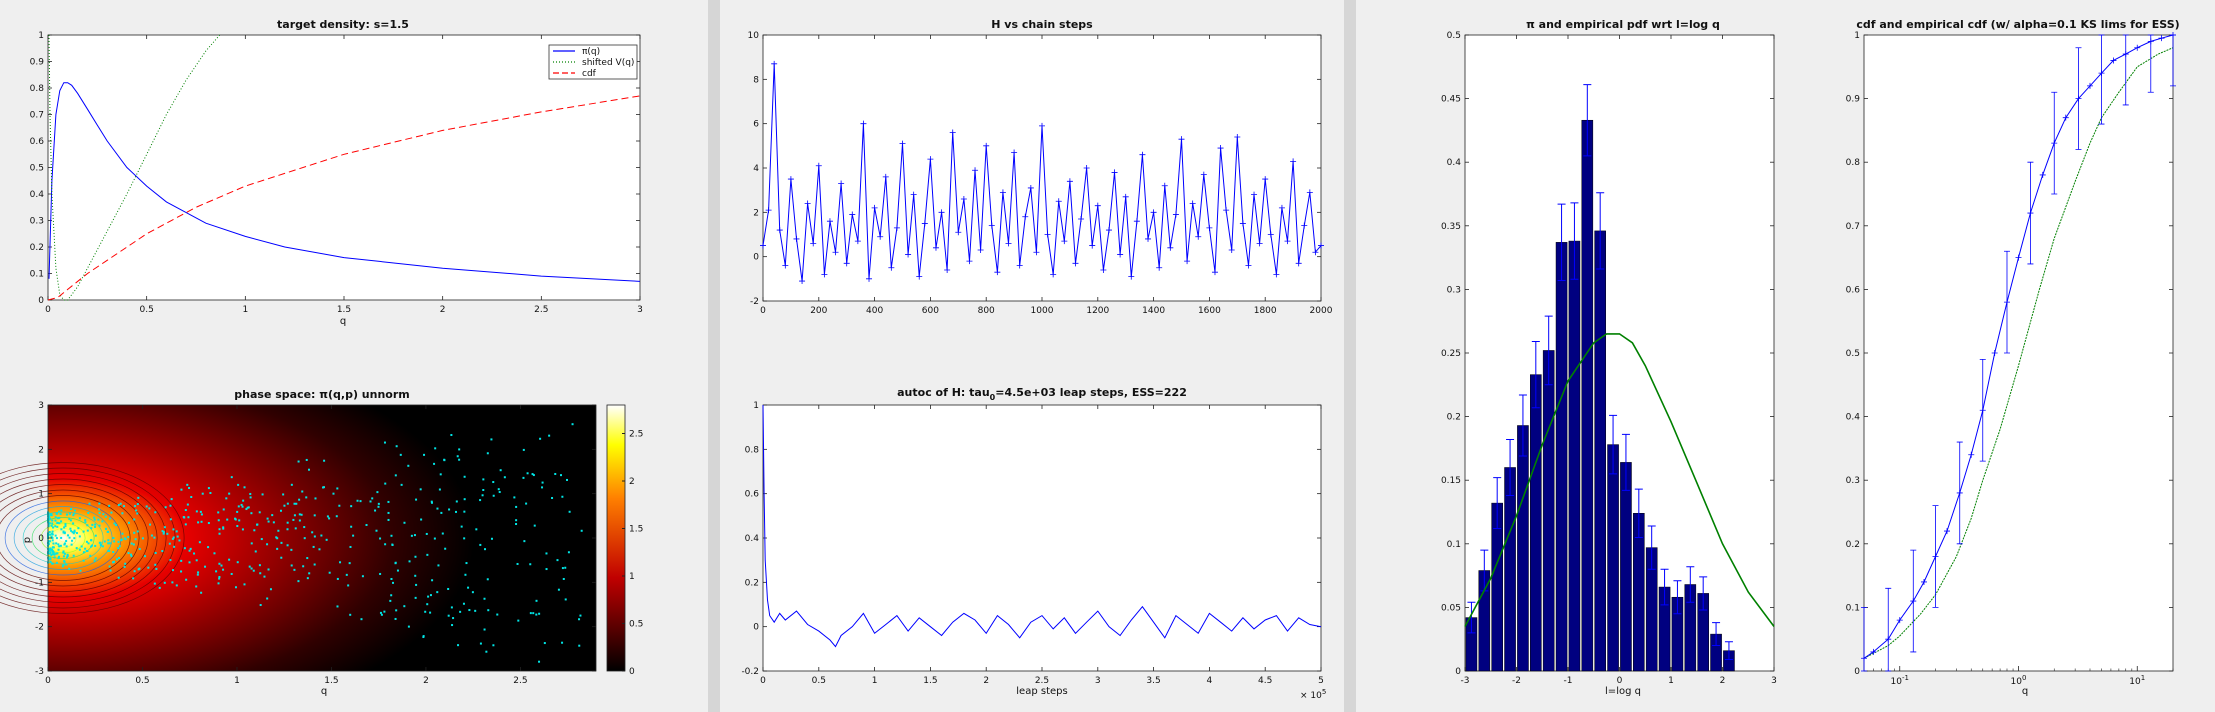 The width and height of the screenshot is (2215, 712). What do you see at coordinates (298, 538) in the screenshot?
I see `heatmap` at bounding box center [298, 538].